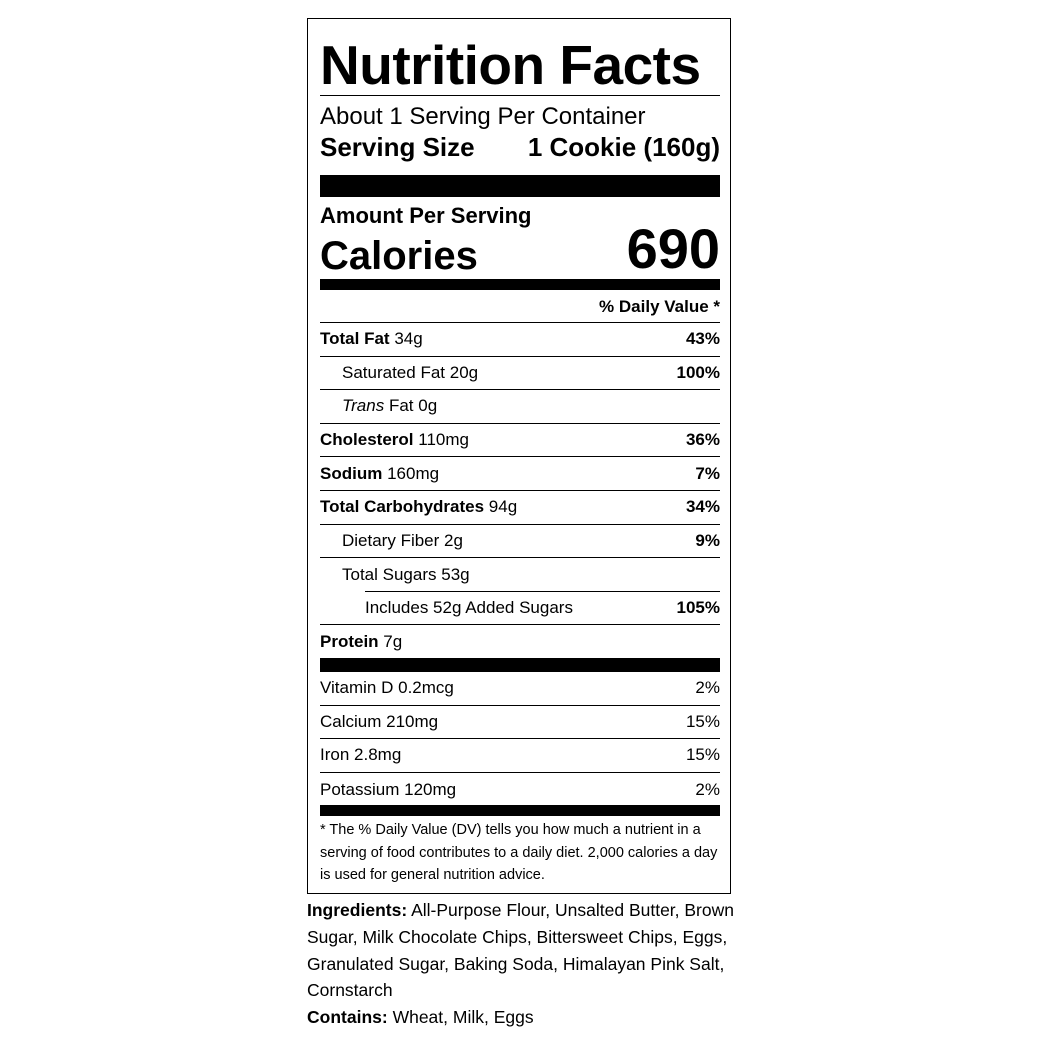 The width and height of the screenshot is (1040, 1040). Describe the element at coordinates (355, 339) in the screenshot. I see `nutrient-name: Total Fat` at that location.